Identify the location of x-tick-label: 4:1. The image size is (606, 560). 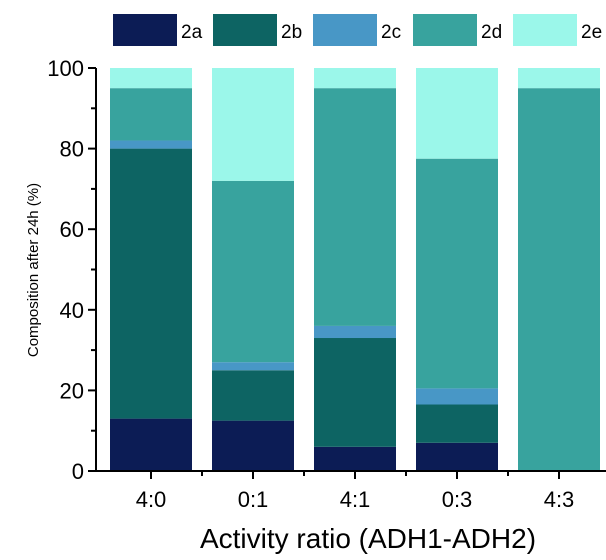
(355, 499).